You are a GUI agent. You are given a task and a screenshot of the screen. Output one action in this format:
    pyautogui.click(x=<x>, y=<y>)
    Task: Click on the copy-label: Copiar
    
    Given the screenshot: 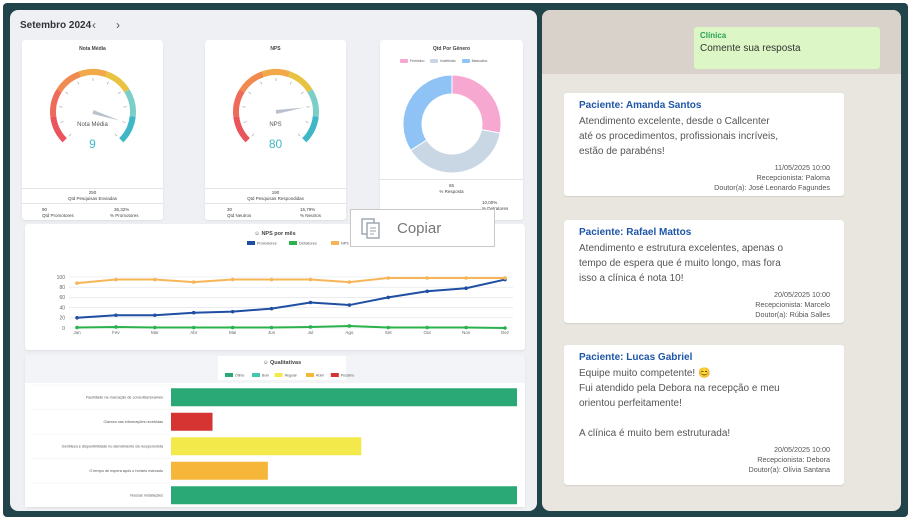 What is the action you would take?
    pyautogui.click(x=419, y=228)
    